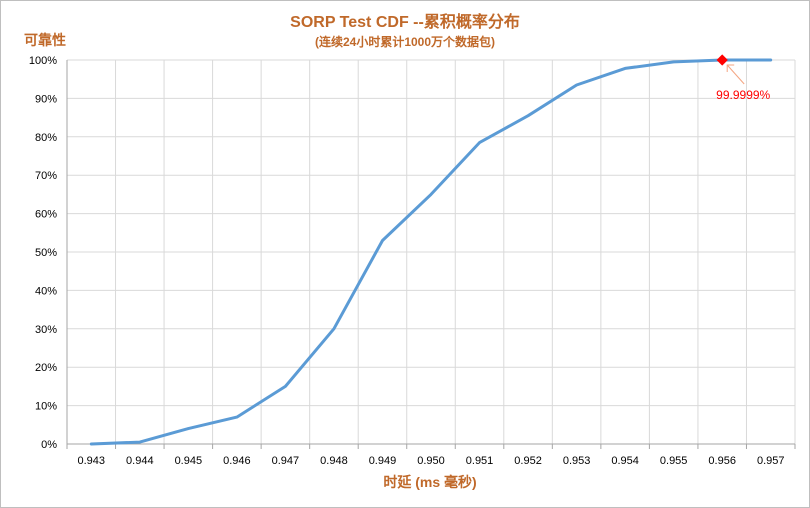 This screenshot has height=508, width=810. Describe the element at coordinates (405, 41) in the screenshot. I see `chart-subtitle: (连续24小时累计1000万个数据包)` at that location.